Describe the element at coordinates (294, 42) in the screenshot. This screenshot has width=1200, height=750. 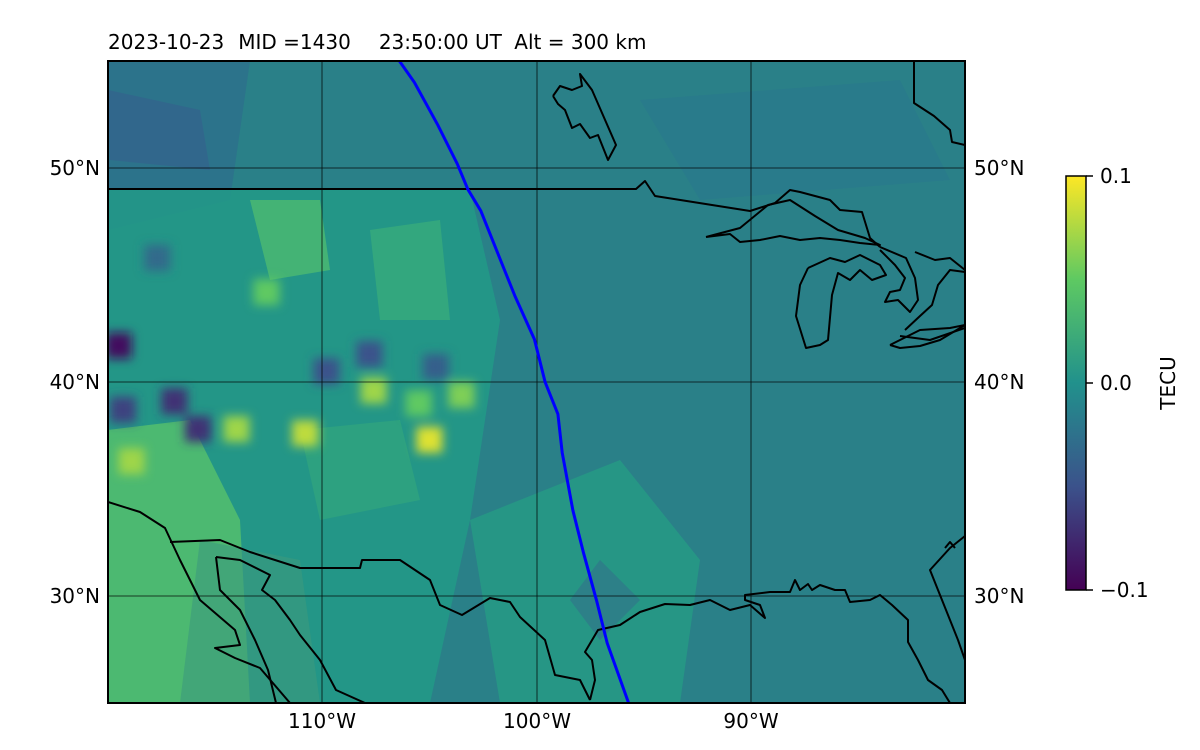
I see `title-mid: MID =1430` at that location.